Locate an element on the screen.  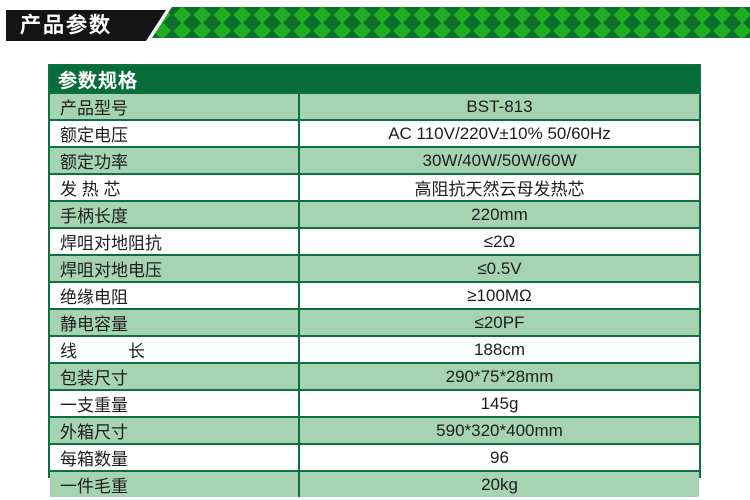
param-value-cell: ≤20PF is located at coordinates (499, 322).